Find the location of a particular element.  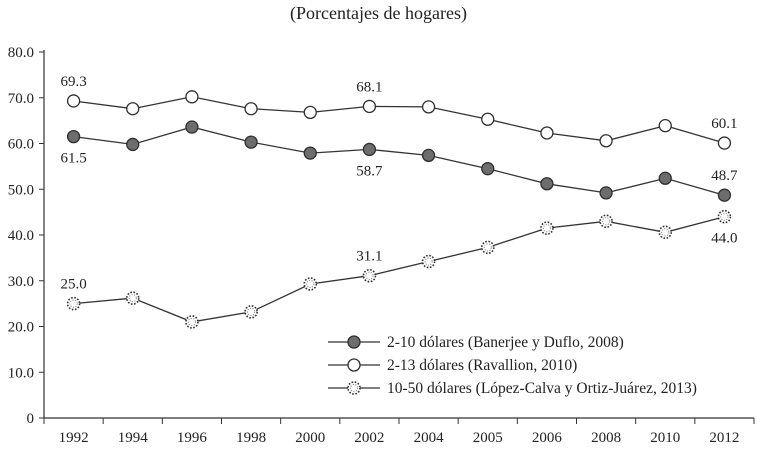

legend-item-0: 2-10 dólares (Banerjee y Duflo, 2008) is located at coordinates (476, 342).